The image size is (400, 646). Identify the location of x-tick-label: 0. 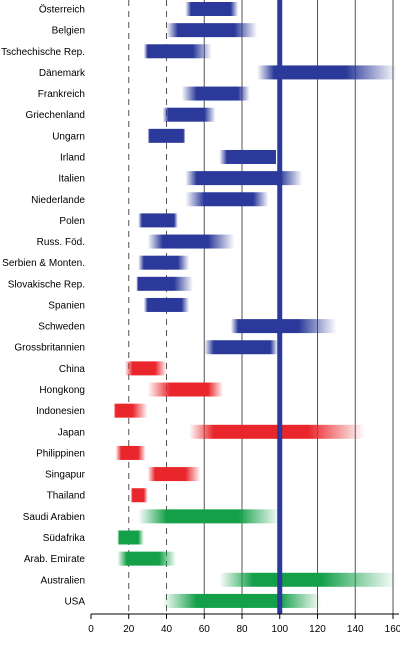
(91, 629).